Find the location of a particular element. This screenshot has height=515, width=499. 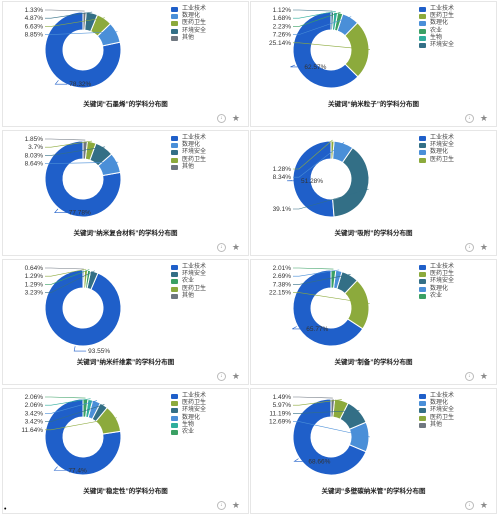

donut-chart: 62.57% 25.14%7.26% 2.23%1.68%1.12% is located at coordinates (320, 48).